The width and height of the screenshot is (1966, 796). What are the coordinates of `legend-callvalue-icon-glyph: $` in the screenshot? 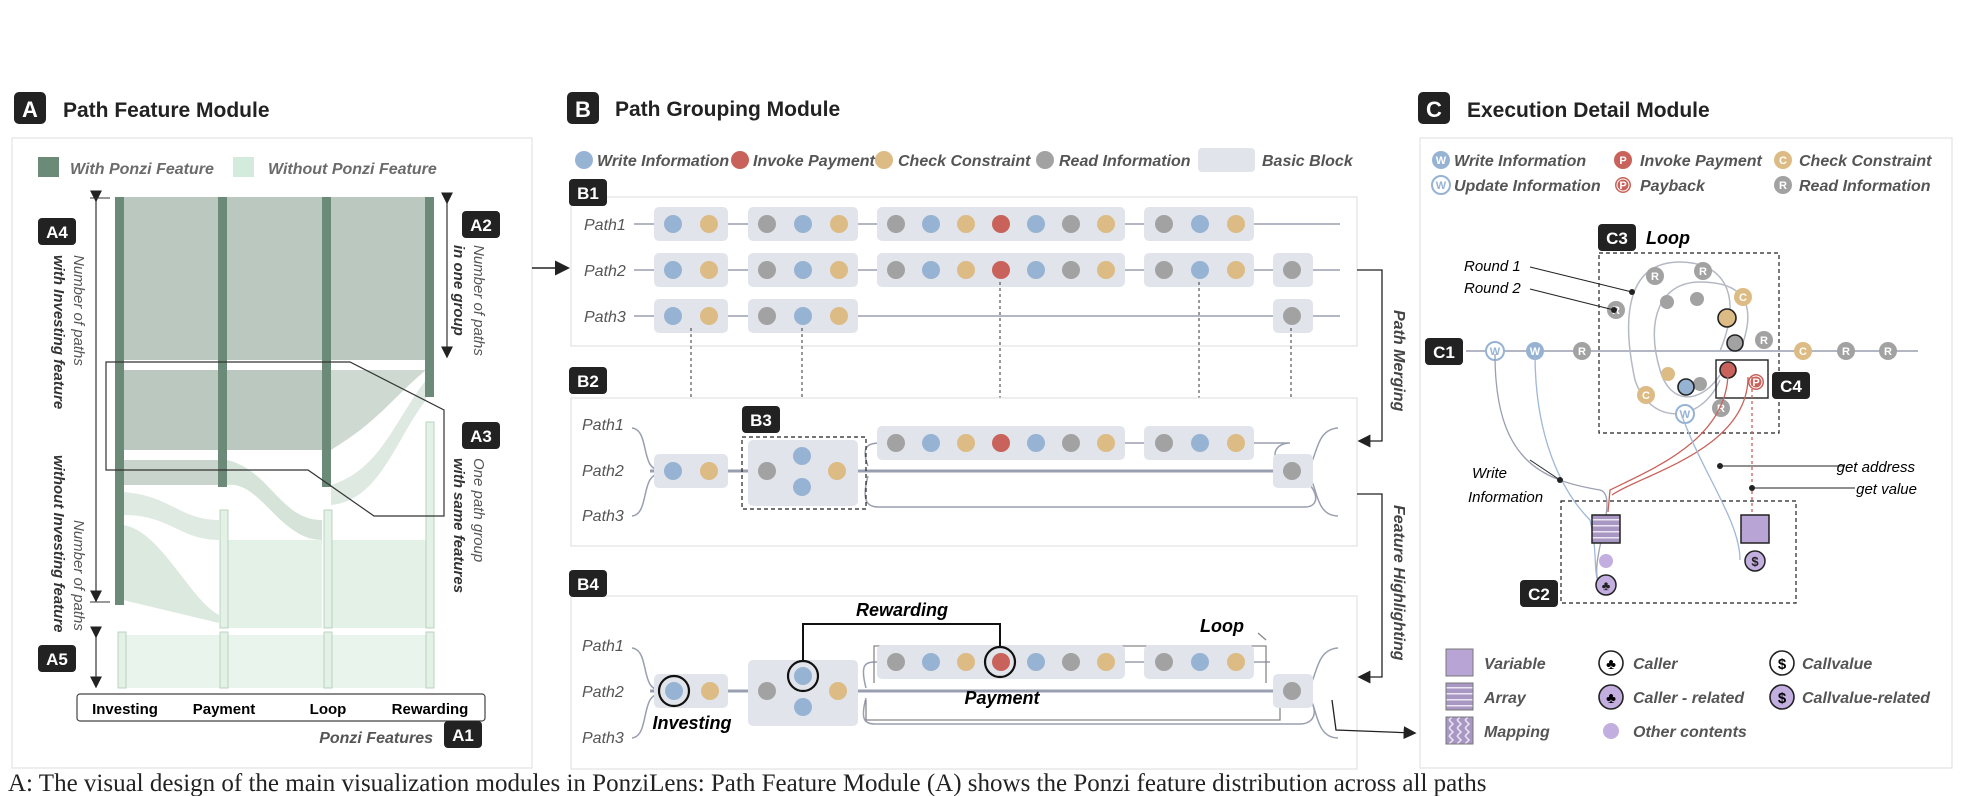 It's located at (1782, 664).